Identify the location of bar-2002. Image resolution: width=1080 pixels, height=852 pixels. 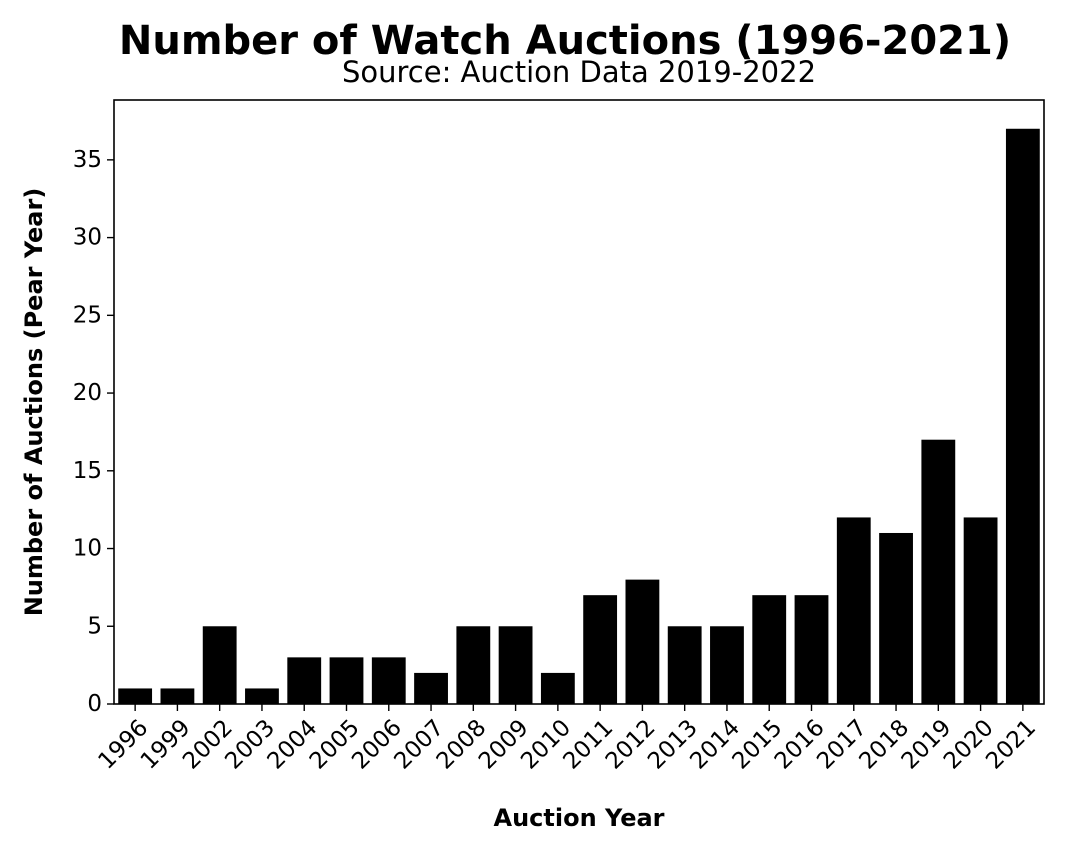
(219, 665).